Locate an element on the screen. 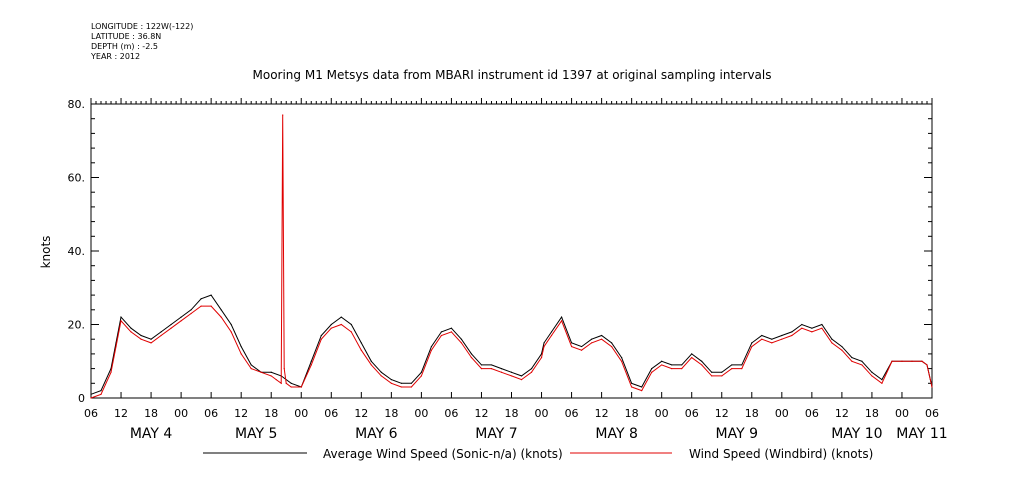 This screenshot has height=504, width=1009. day-label: MAY 6 is located at coordinates (376, 434).